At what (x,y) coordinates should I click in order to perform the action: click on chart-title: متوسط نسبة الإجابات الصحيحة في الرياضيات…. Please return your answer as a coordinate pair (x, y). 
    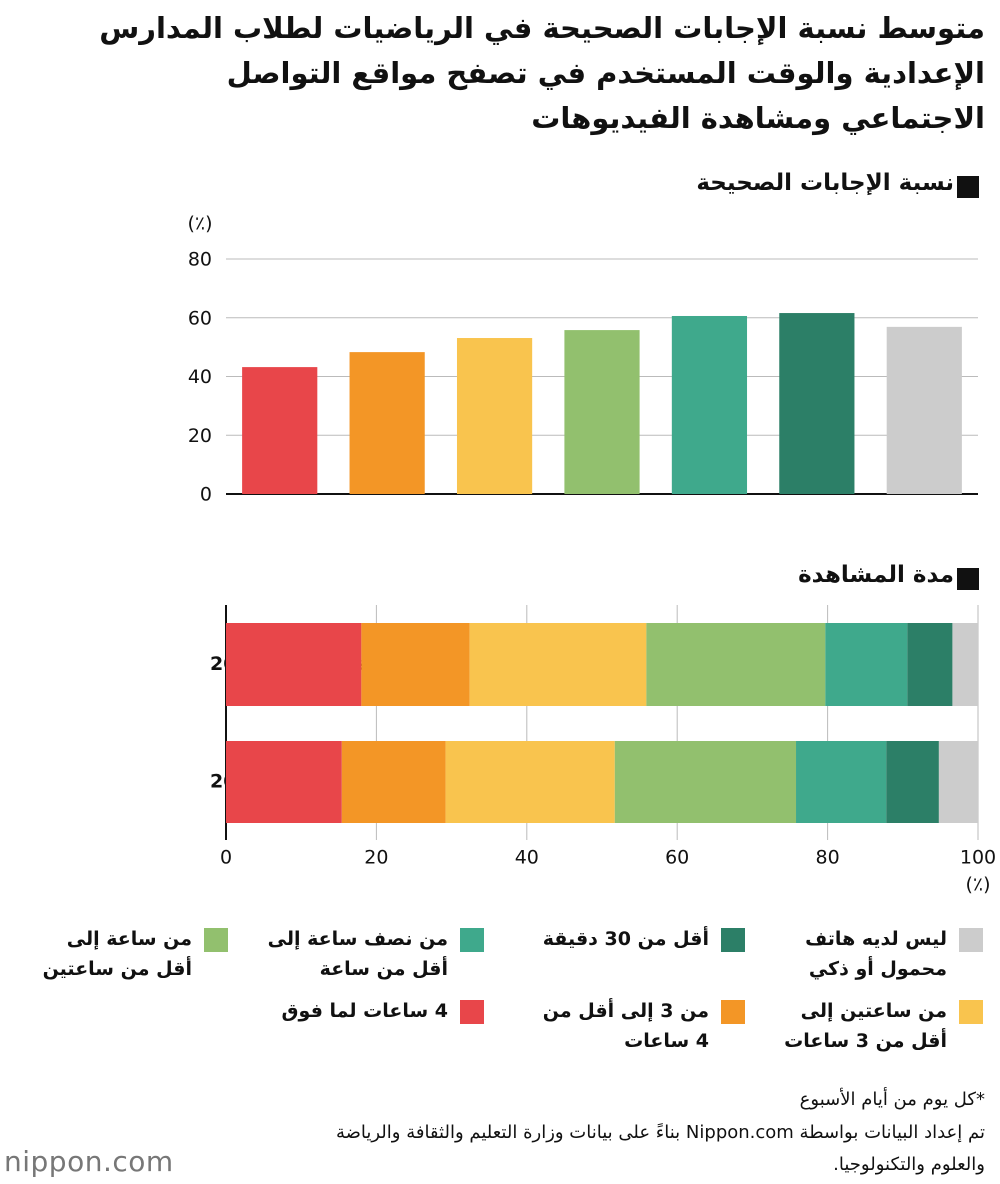
    Looking at the image, I should click on (542, 73).